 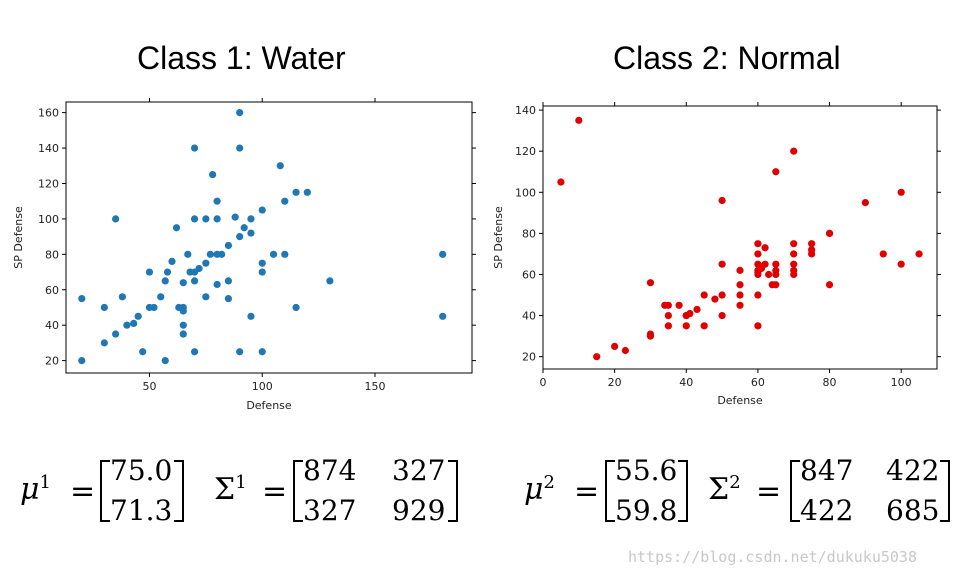 I want to click on y-tick-label: 160, so click(x=48, y=113).